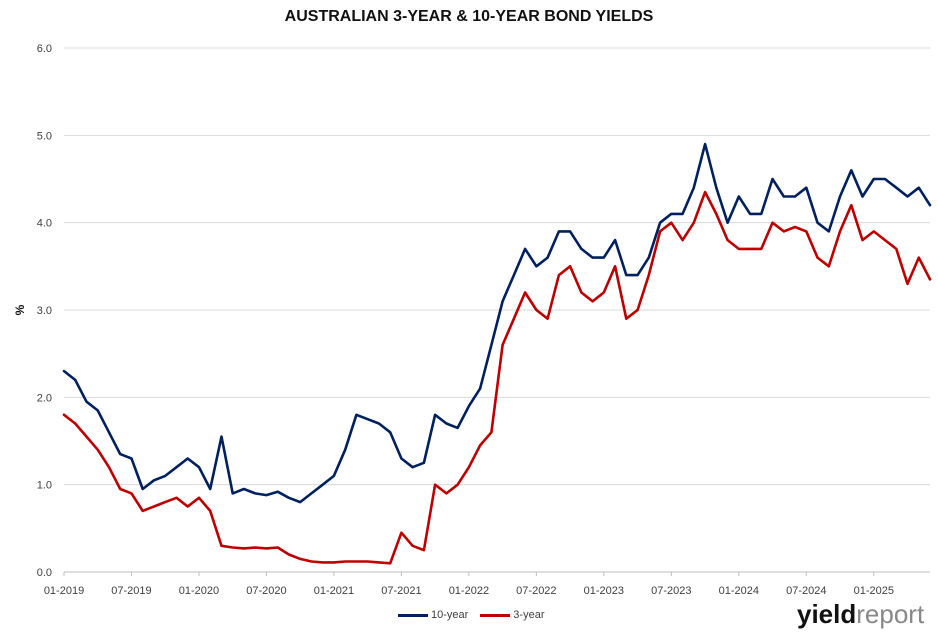 Image resolution: width=938 pixels, height=642 pixels. Describe the element at coordinates (20, 309) in the screenshot. I see `y-axis-label: %` at that location.